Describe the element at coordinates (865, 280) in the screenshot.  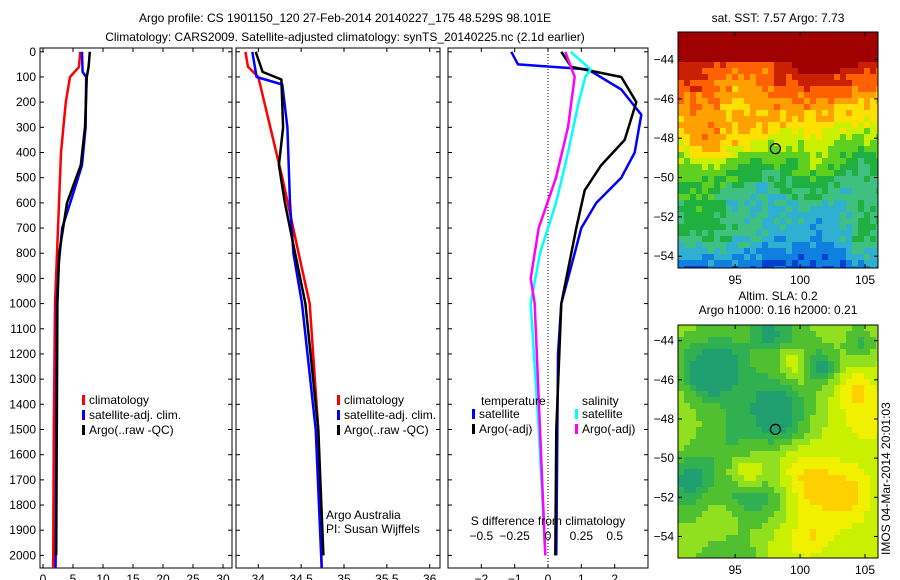
I see `x-tick-label: 105` at that location.